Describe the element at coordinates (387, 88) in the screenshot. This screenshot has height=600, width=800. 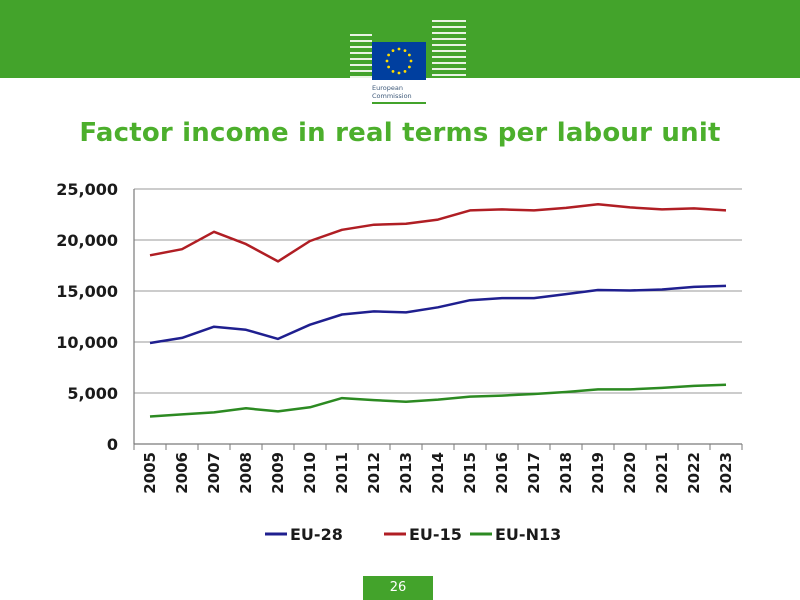
I see `logo-text-european: European` at that location.